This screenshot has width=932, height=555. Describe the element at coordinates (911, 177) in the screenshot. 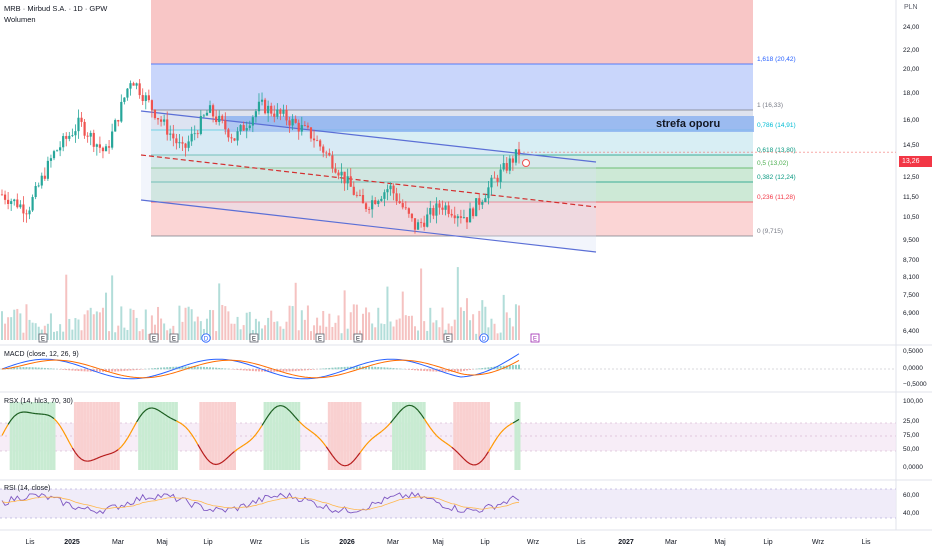

I see `price-tick-7: 12,50` at that location.